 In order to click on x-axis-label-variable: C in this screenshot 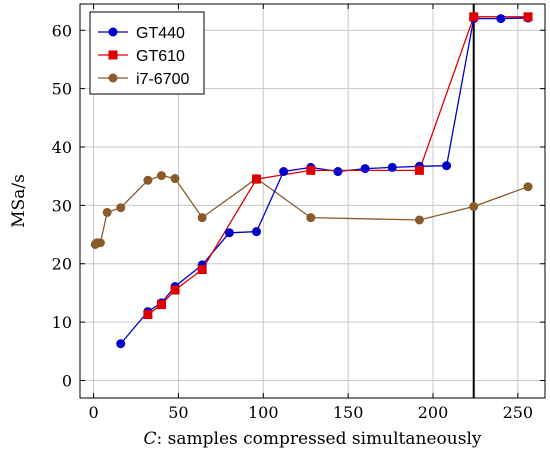, I will do `click(150, 439)`.